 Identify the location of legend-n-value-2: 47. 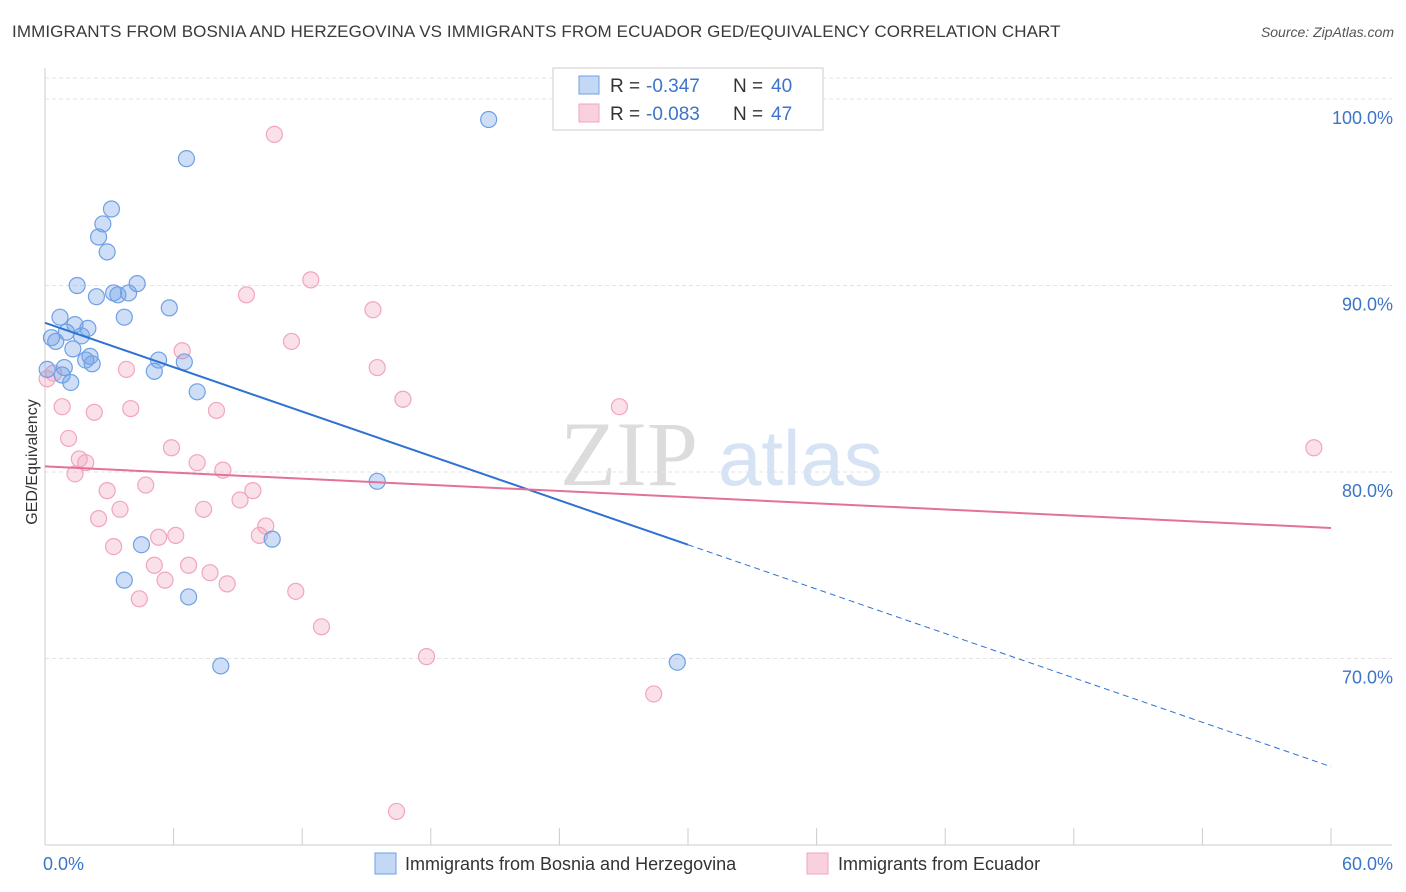
(781, 114).